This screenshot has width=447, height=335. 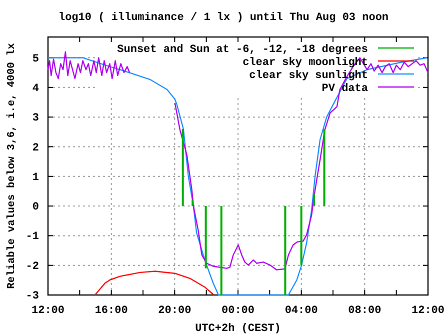 What do you see at coordinates (345, 89) in the screenshot?
I see `legend-label: PV data` at bounding box center [345, 89].